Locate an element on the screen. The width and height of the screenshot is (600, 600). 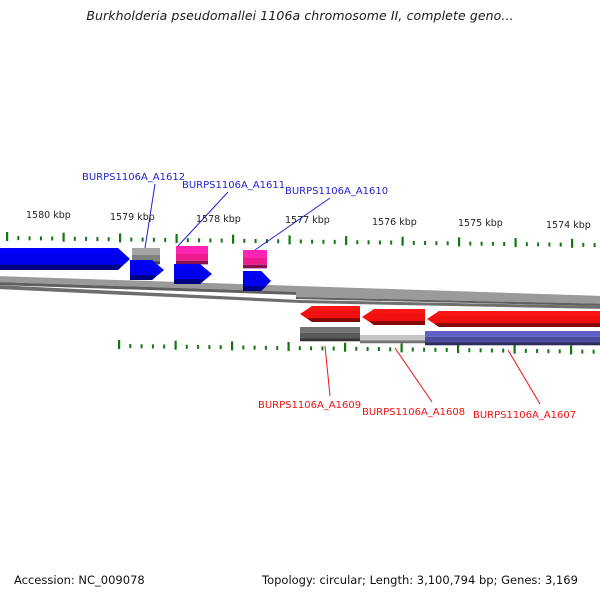
gene-box-gray-1612-highlight is located at coordinates (146, 251).